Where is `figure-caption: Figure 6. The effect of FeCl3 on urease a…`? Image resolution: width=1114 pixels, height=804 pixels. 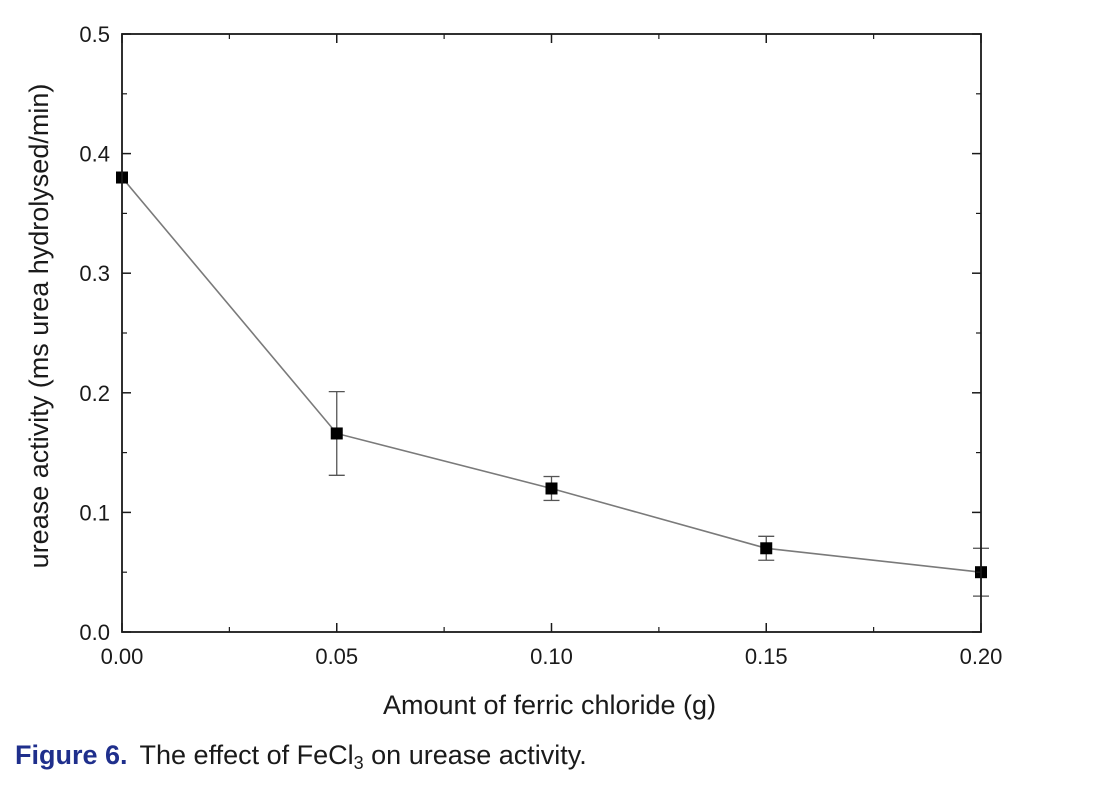 figure-caption: Figure 6. The effect of FeCl3 on urease a… is located at coordinates (301, 756).